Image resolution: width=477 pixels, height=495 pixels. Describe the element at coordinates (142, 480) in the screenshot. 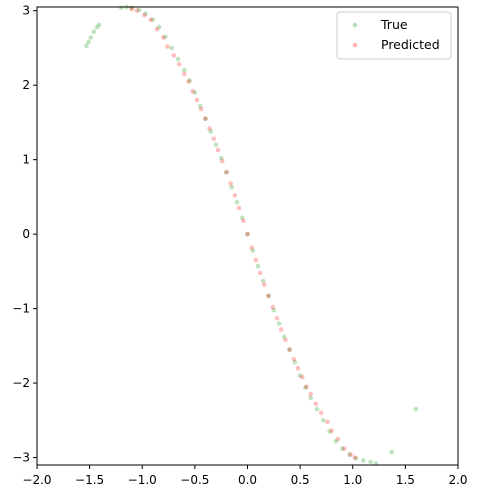

I see `x-tick-label: −1.0` at that location.